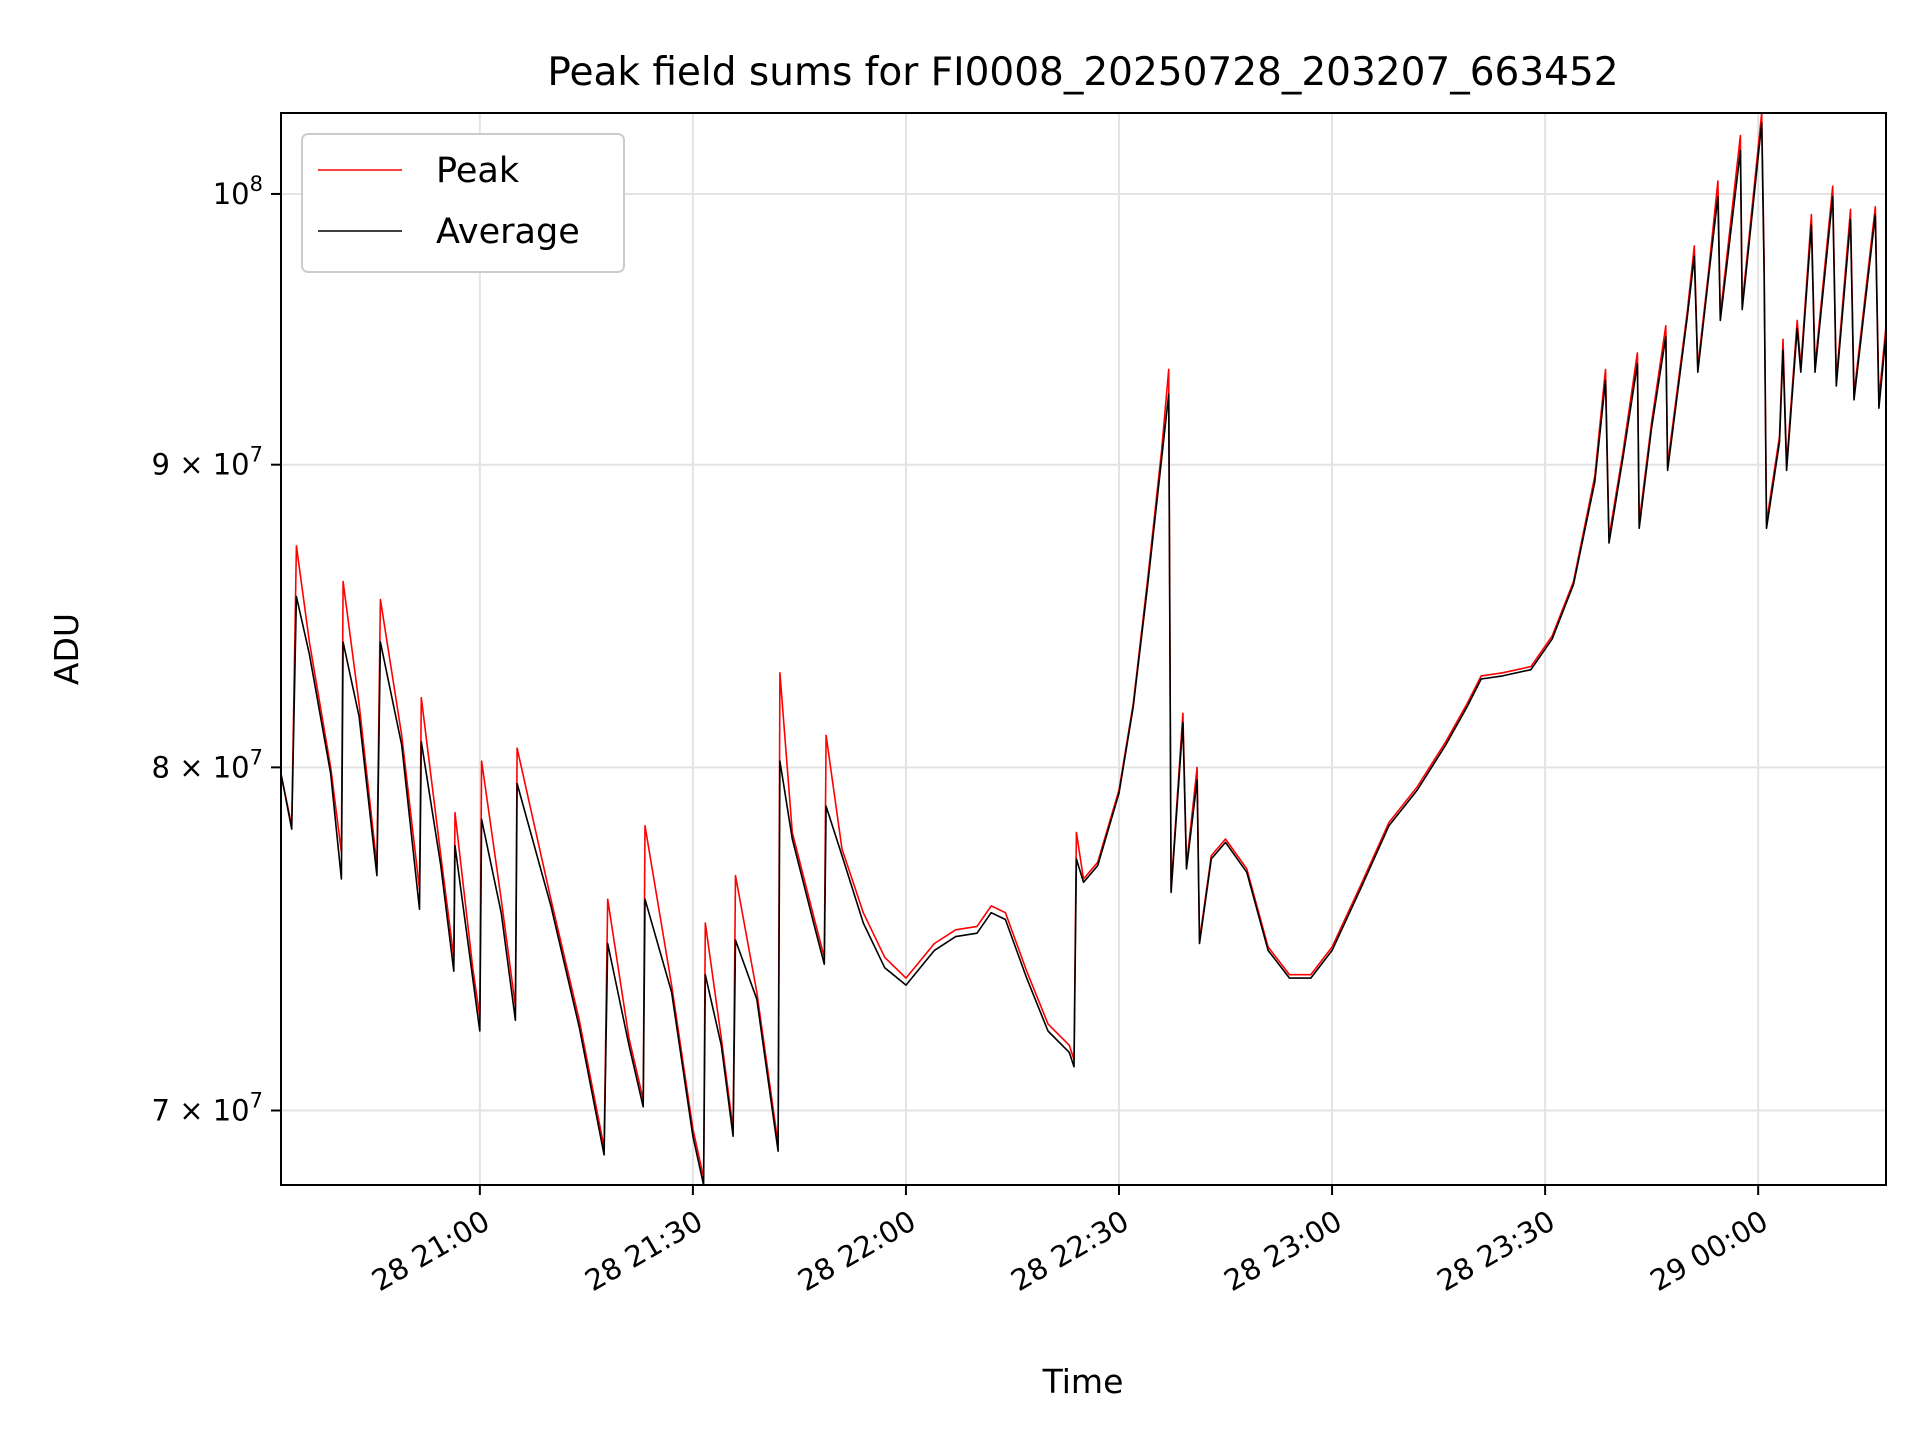 This screenshot has width=1920, height=1440. I want to click on y-tick-label: 9 × 107, so click(207, 462).